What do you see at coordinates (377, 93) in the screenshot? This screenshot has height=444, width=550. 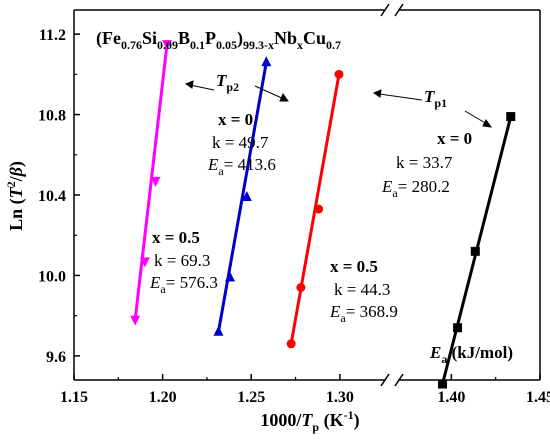 I see `arrow-tp1-left-head` at bounding box center [377, 93].